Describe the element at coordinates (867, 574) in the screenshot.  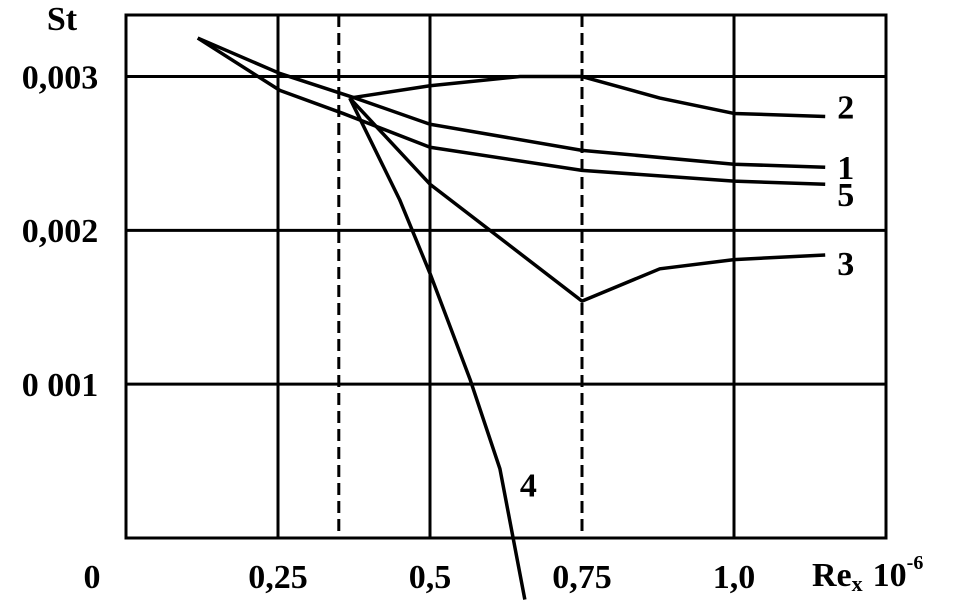
I see `x-axis-label: Rex 10-6` at that location.